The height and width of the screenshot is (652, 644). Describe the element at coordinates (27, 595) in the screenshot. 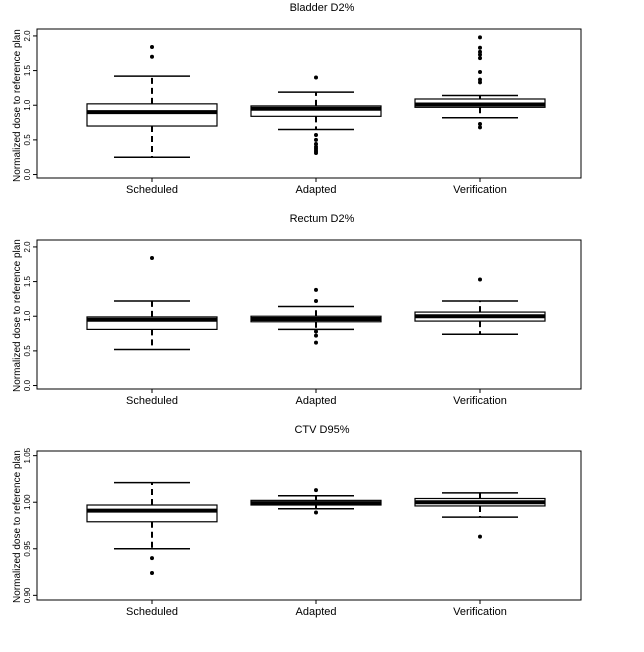

I see `y-tick-label: 0.90` at that location.